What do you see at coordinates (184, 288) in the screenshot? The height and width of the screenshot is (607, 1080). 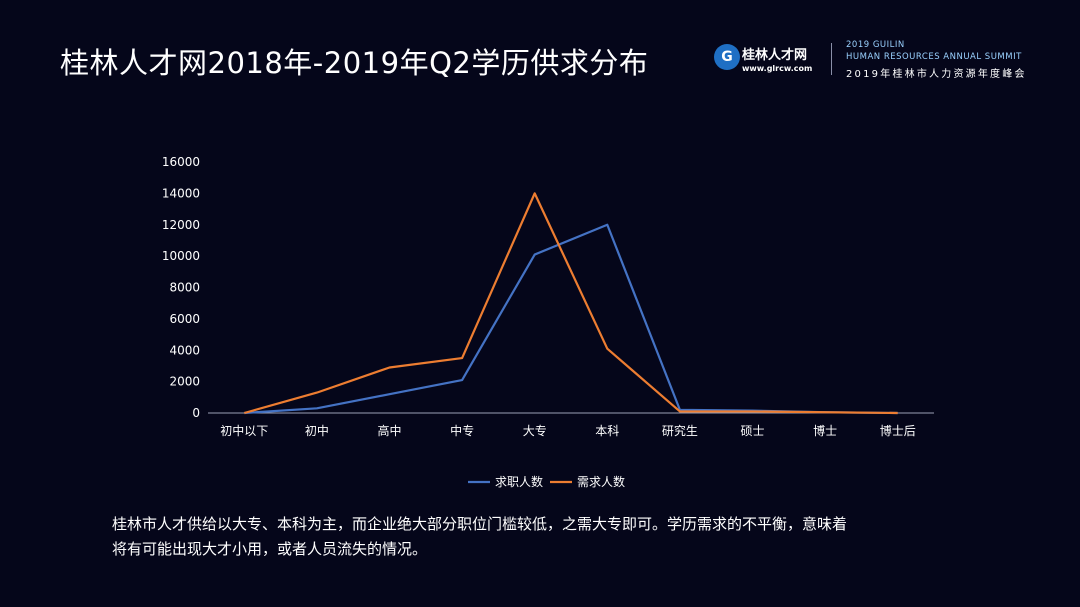 I see `y-tick-label: 8000` at bounding box center [184, 288].